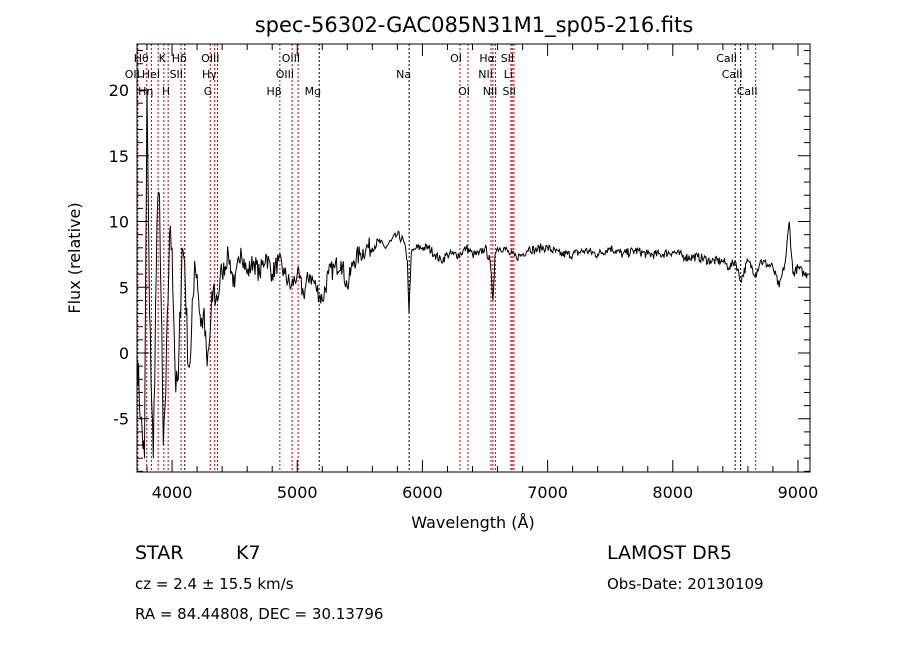 Image resolution: width=900 pixels, height=653 pixels. I want to click on line-label: Mg, so click(313, 91).